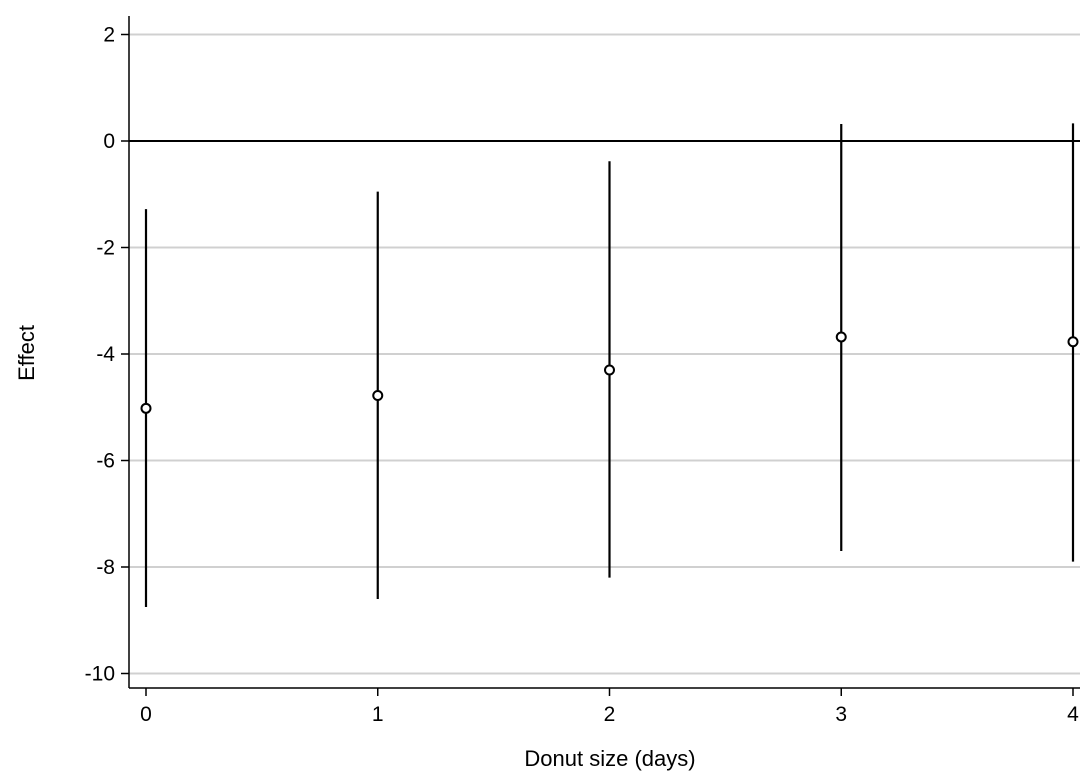 The width and height of the screenshot is (1082, 774). I want to click on x-tick-label: 2, so click(610, 714).